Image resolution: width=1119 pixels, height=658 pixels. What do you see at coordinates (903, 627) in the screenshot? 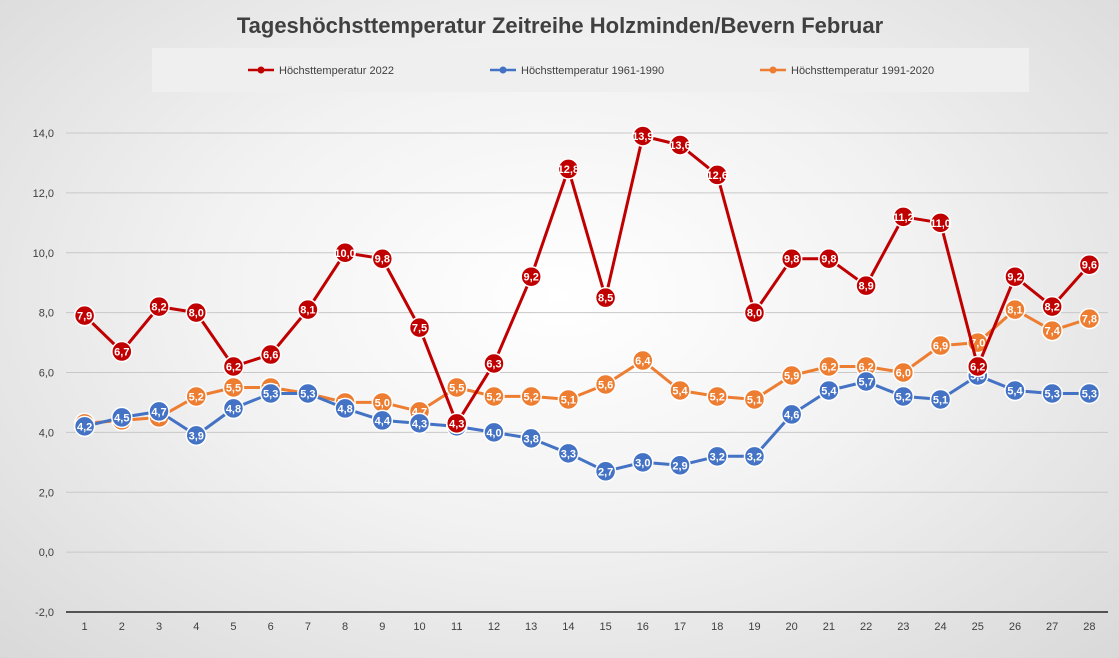
I see `x-tick-label: 23` at bounding box center [903, 627].